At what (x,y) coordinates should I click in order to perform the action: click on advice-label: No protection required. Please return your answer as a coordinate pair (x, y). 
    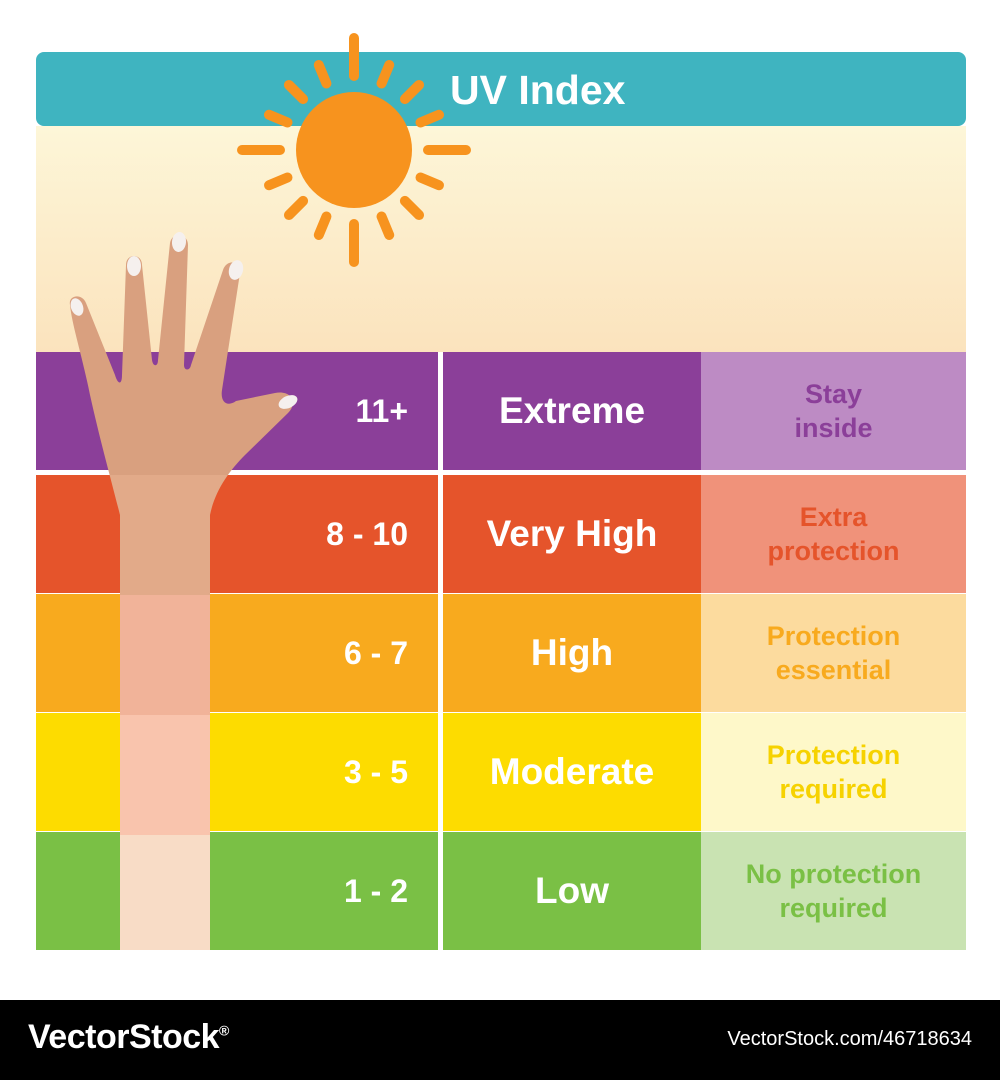
    Looking at the image, I should click on (833, 891).